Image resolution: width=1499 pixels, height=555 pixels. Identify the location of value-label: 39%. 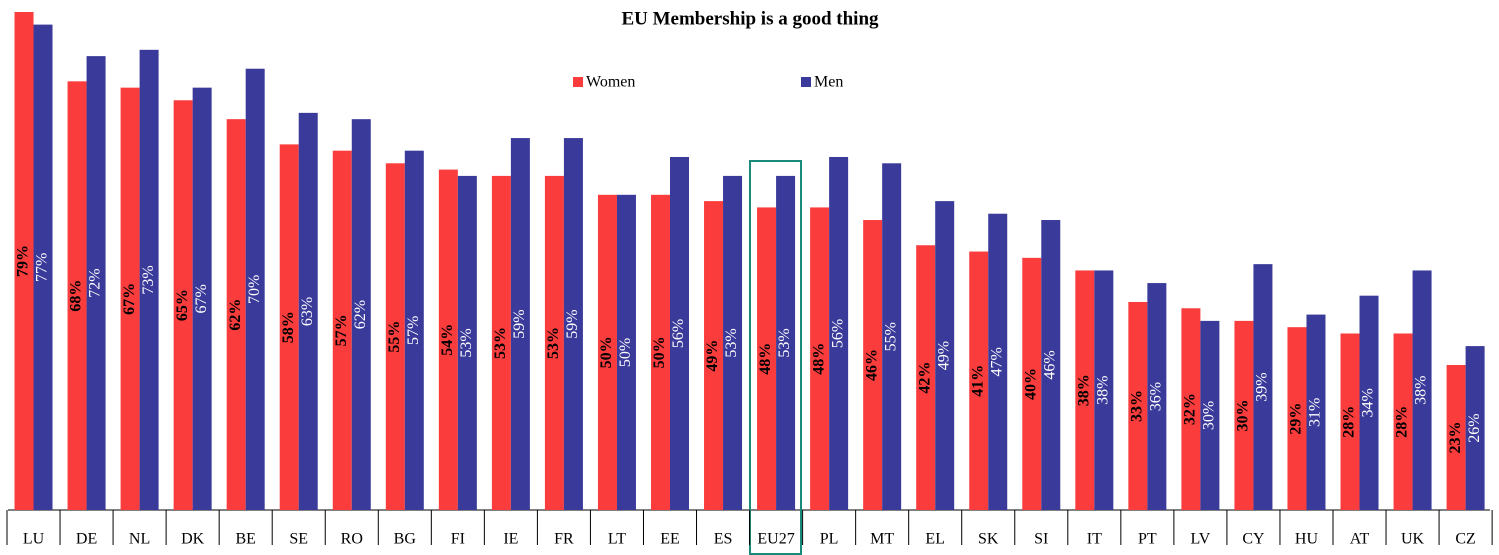
(1262, 386).